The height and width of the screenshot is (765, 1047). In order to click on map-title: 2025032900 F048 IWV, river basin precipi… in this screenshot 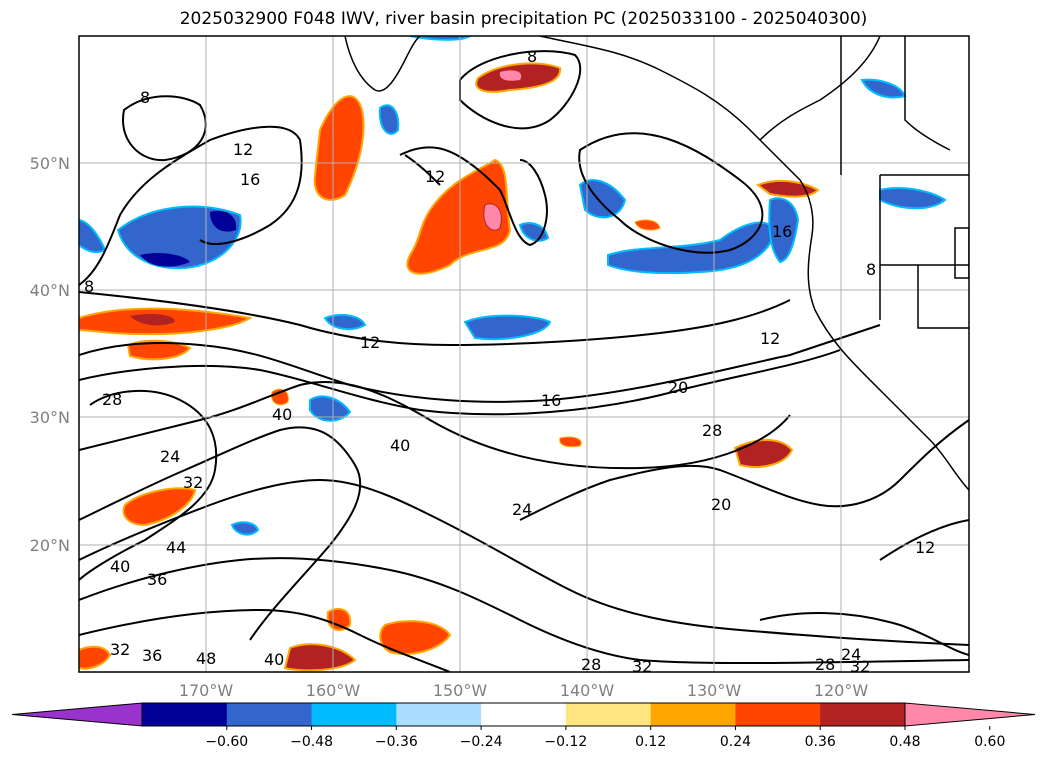, I will do `click(523, 19)`.